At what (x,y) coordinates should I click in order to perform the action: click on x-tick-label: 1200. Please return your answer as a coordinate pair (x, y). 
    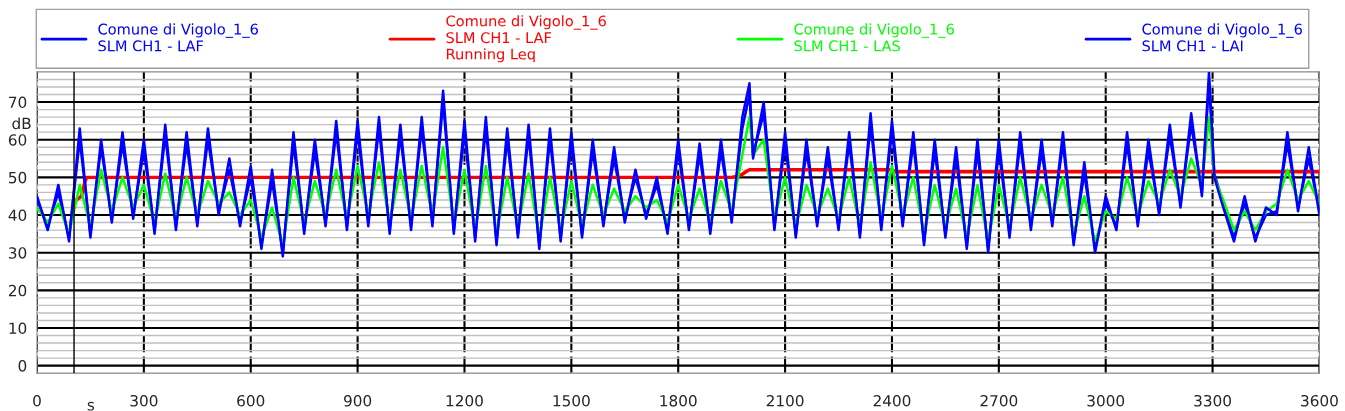
    Looking at the image, I should click on (464, 400).